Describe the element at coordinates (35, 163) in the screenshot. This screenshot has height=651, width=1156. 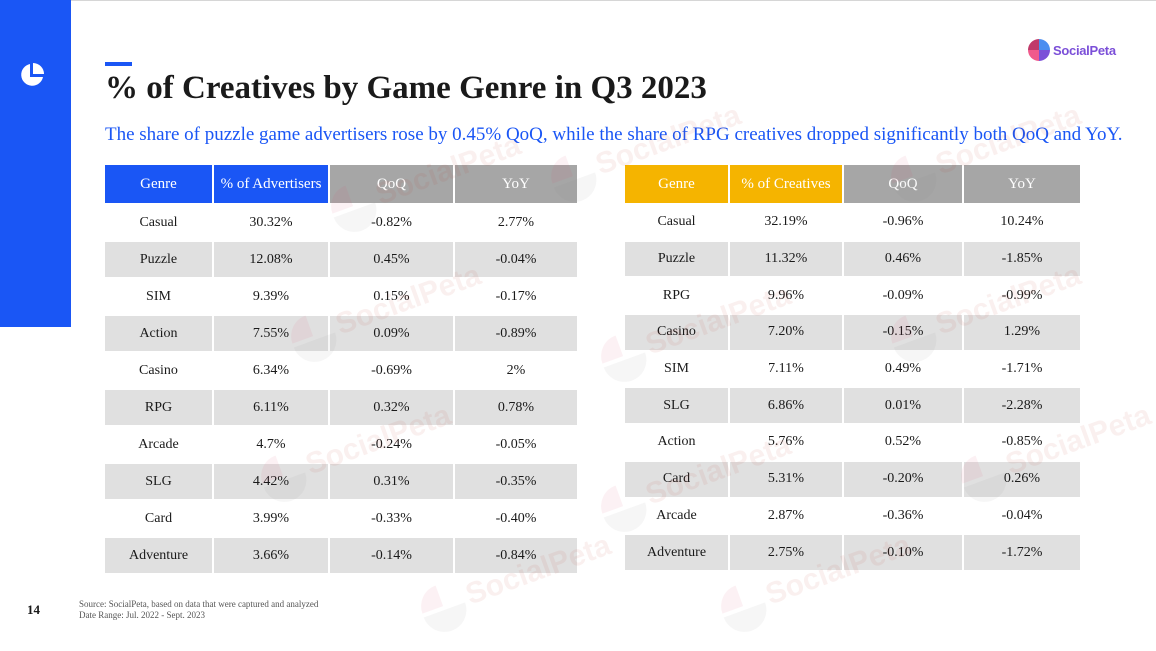
I see `side-accent-panel` at that location.